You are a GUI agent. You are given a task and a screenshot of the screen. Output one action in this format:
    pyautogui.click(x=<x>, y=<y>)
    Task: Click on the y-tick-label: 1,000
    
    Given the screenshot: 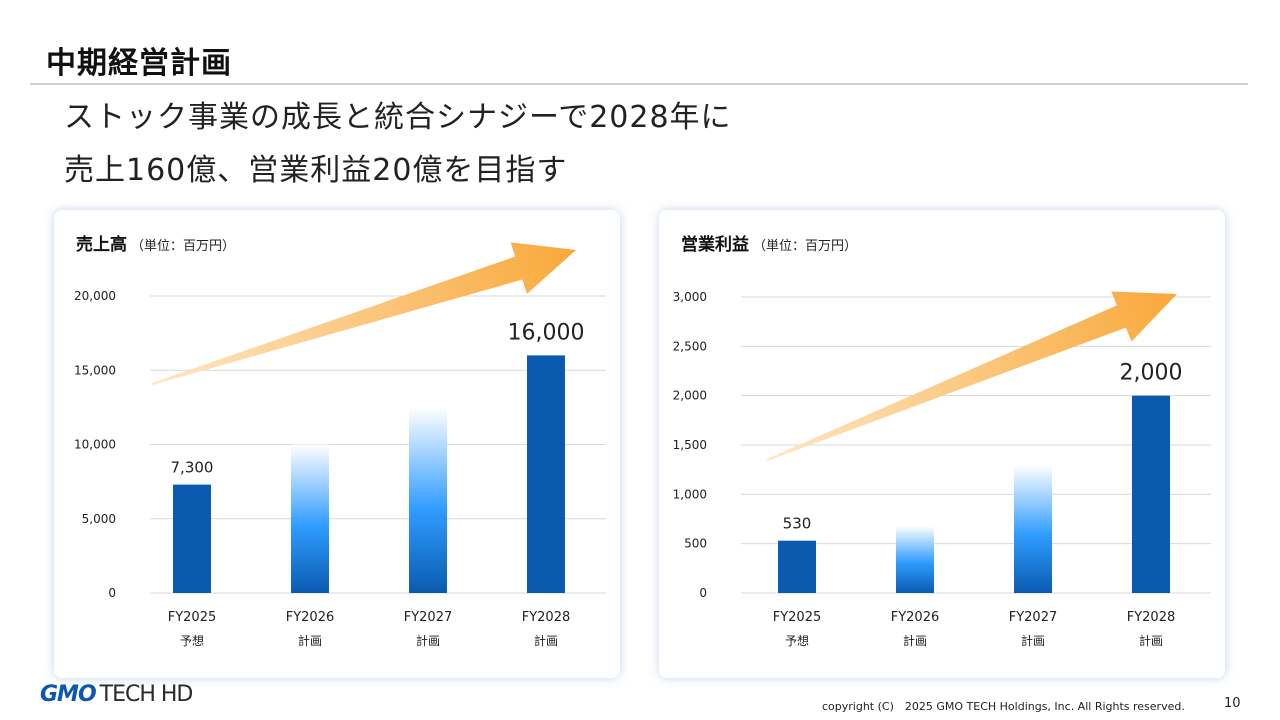 What is the action you would take?
    pyautogui.click(x=690, y=494)
    